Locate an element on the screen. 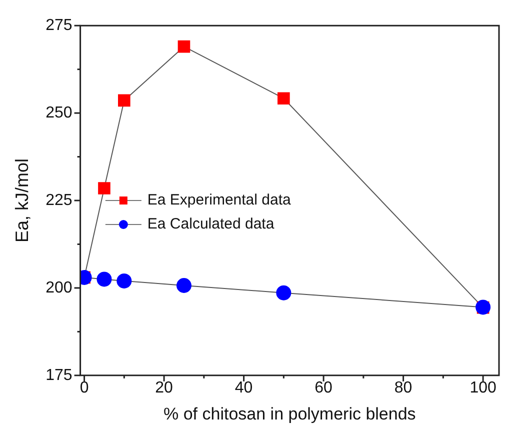  y-tick-label: 275 is located at coordinates (59, 25).